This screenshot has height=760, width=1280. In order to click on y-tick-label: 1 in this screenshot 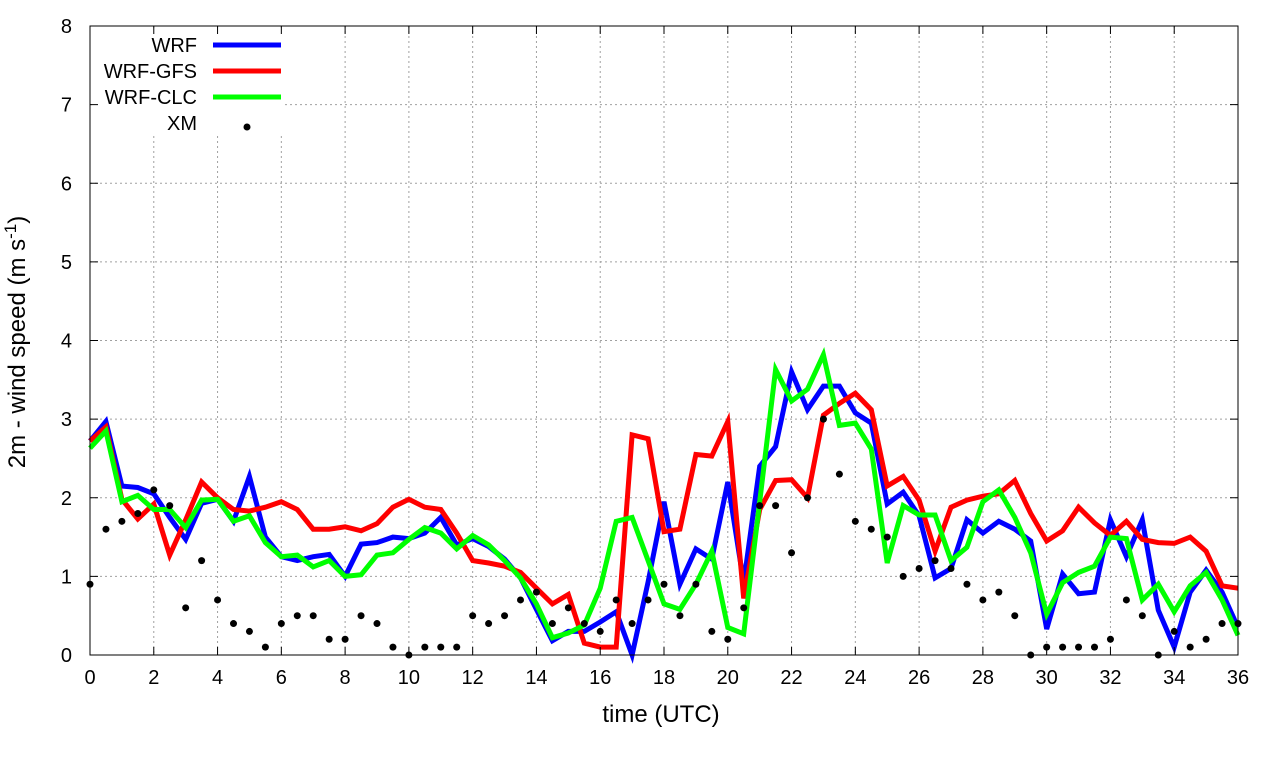, I will do `click(66, 577)`.